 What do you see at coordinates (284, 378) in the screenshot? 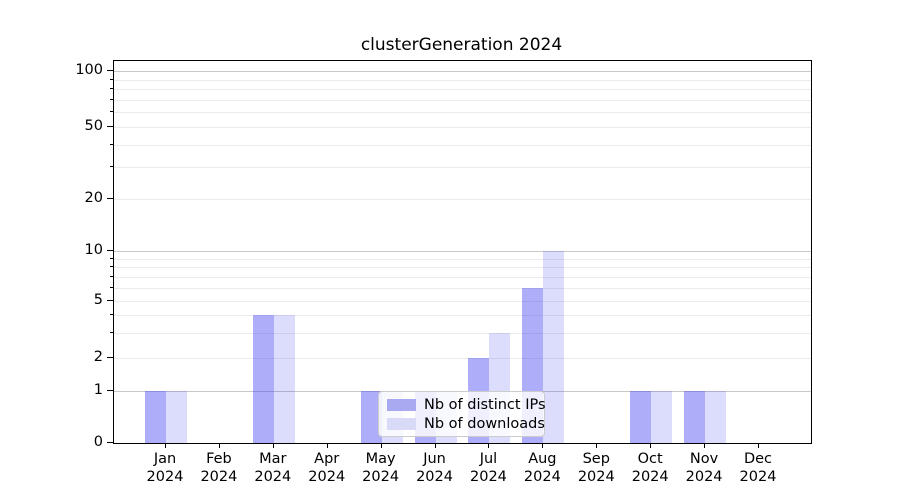
I see `bar-downloads-mar` at bounding box center [284, 378].